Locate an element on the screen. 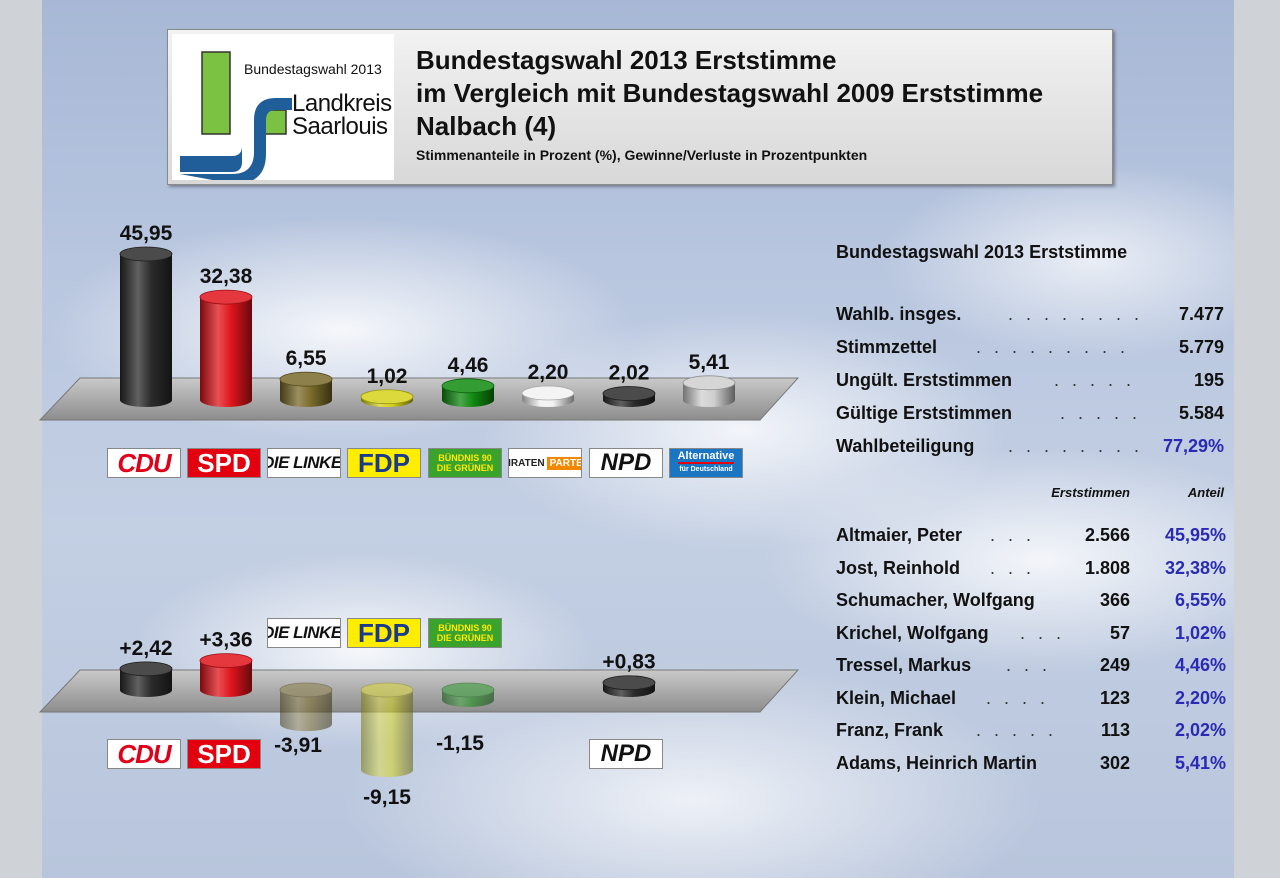 This screenshot has height=878, width=1280. bar-cdu-cap is located at coordinates (146, 254).